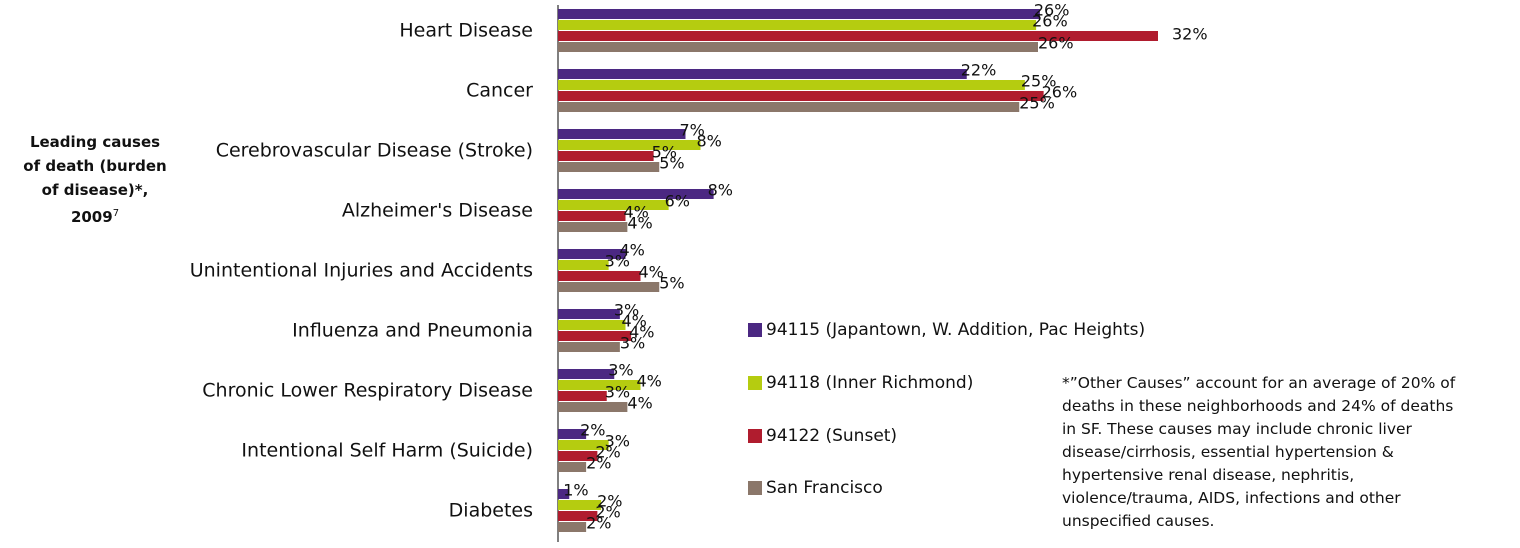 Image resolution: width=1520 pixels, height=548 pixels. What do you see at coordinates (374, 151) in the screenshot?
I see `category-label: Cerebrovascular Disease (Stroke)` at bounding box center [374, 151].